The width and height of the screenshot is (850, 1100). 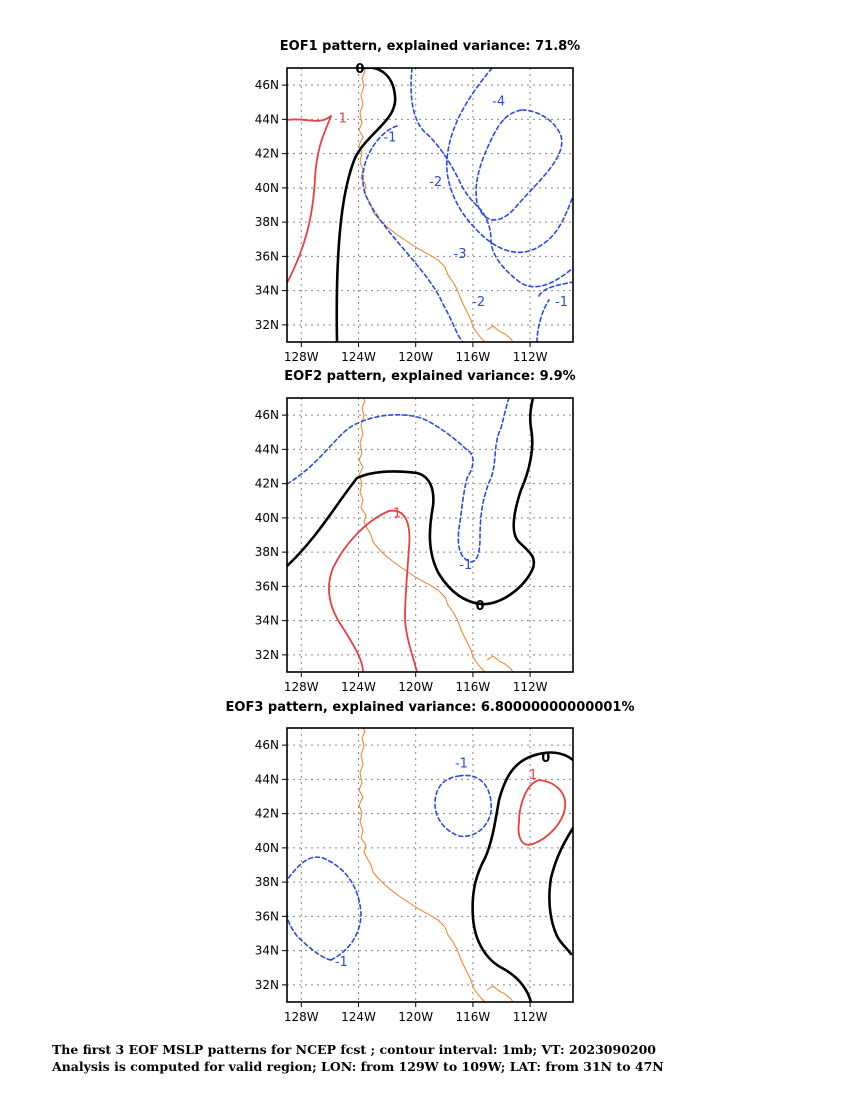 What do you see at coordinates (460, 254) in the screenshot?
I see `contour-label: -3` at bounding box center [460, 254].